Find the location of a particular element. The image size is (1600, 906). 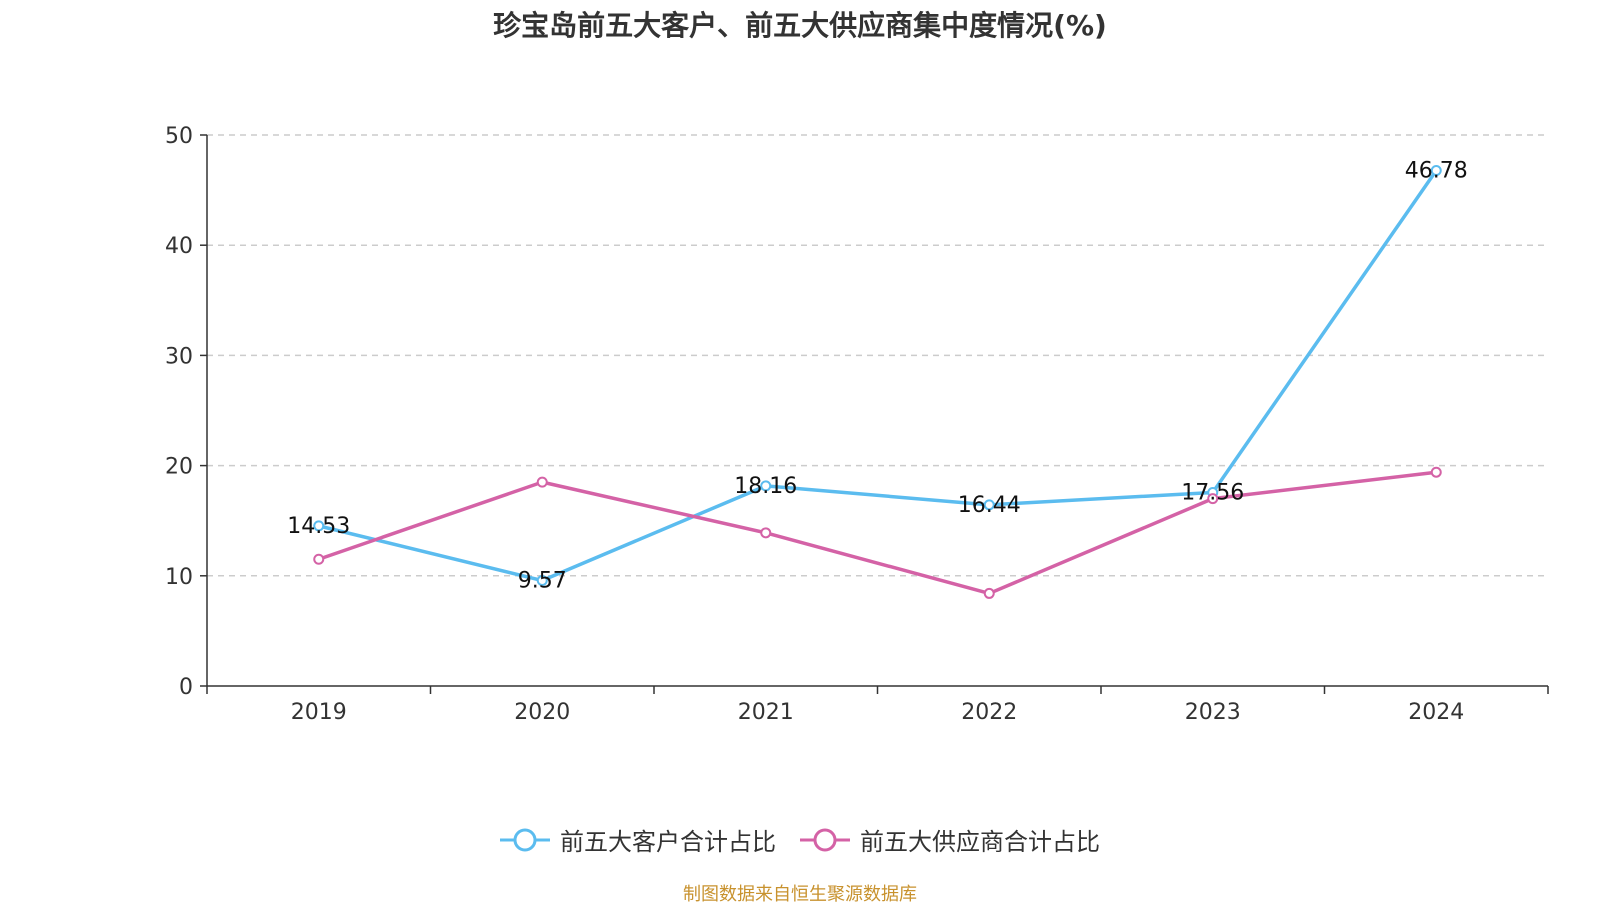

y-tick-label: 10 is located at coordinates (179, 577).